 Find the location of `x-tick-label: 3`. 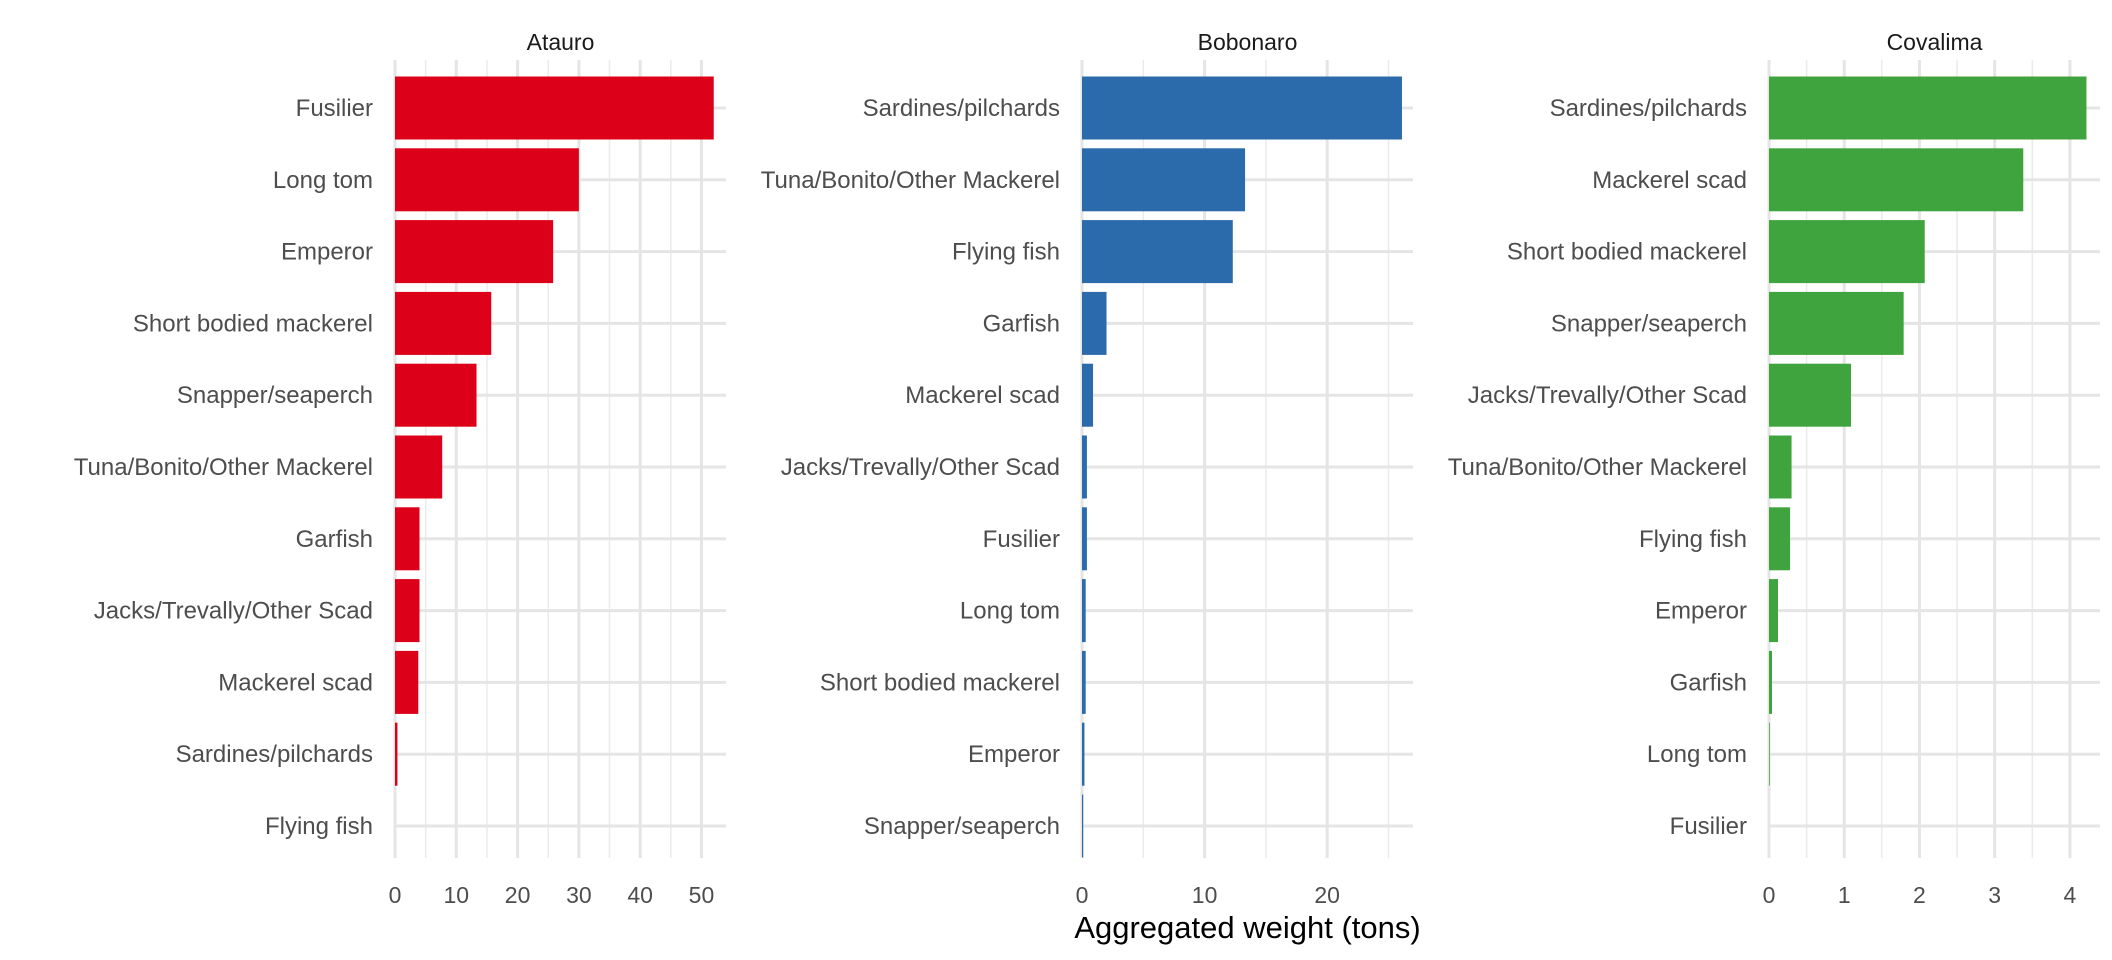

x-tick-label: 3 is located at coordinates (1994, 895).